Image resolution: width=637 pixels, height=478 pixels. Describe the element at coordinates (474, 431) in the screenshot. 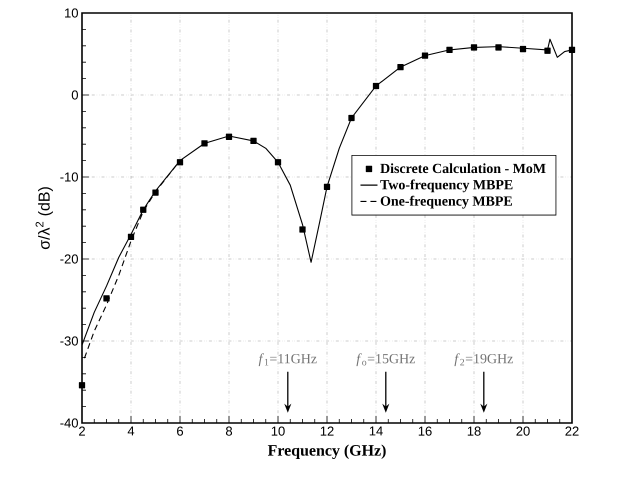

I see `x-tick-label: 18` at that location.